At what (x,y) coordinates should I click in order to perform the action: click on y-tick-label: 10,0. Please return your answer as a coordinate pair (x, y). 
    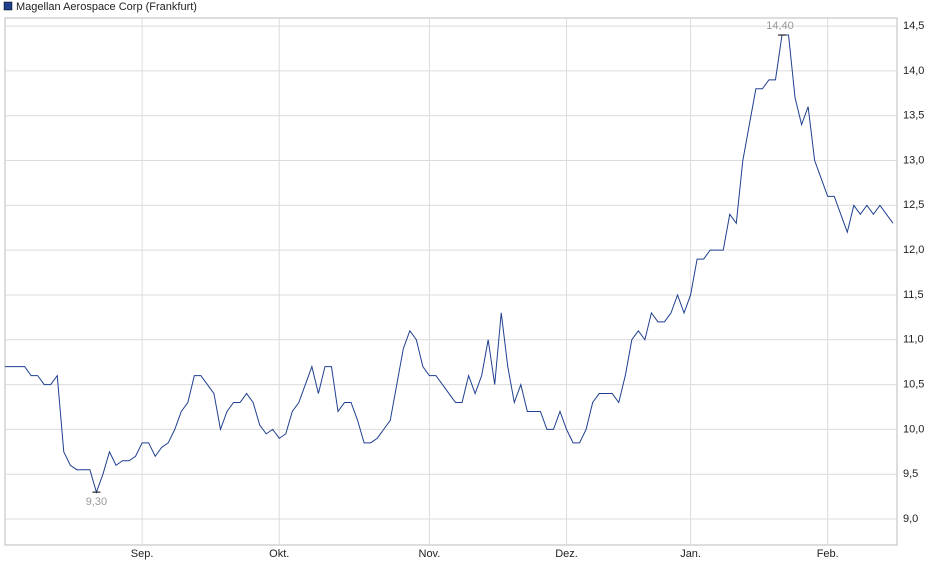
    Looking at the image, I should click on (913, 429).